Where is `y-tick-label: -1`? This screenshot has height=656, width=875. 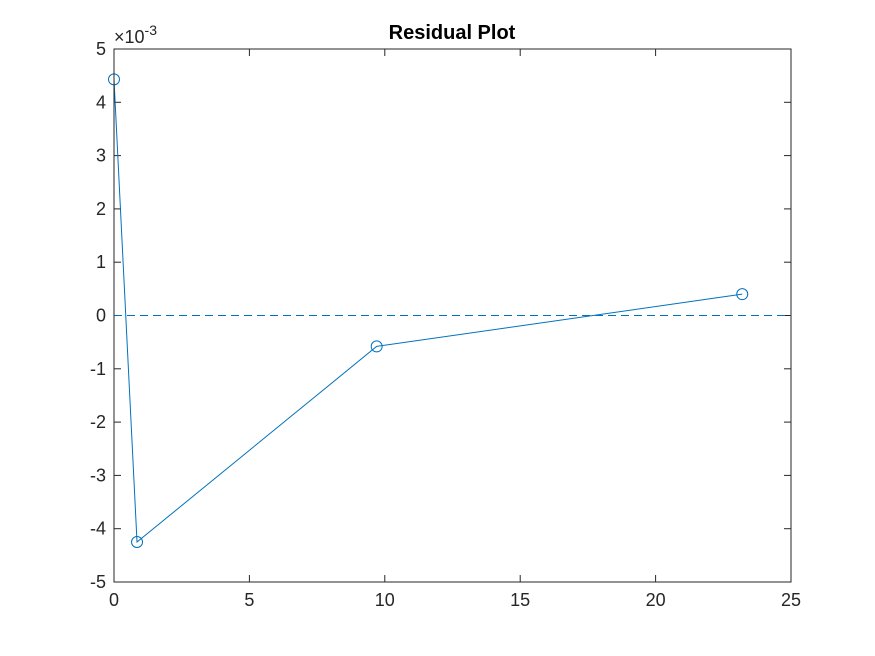
y-tick-label: -1 is located at coordinates (98, 369).